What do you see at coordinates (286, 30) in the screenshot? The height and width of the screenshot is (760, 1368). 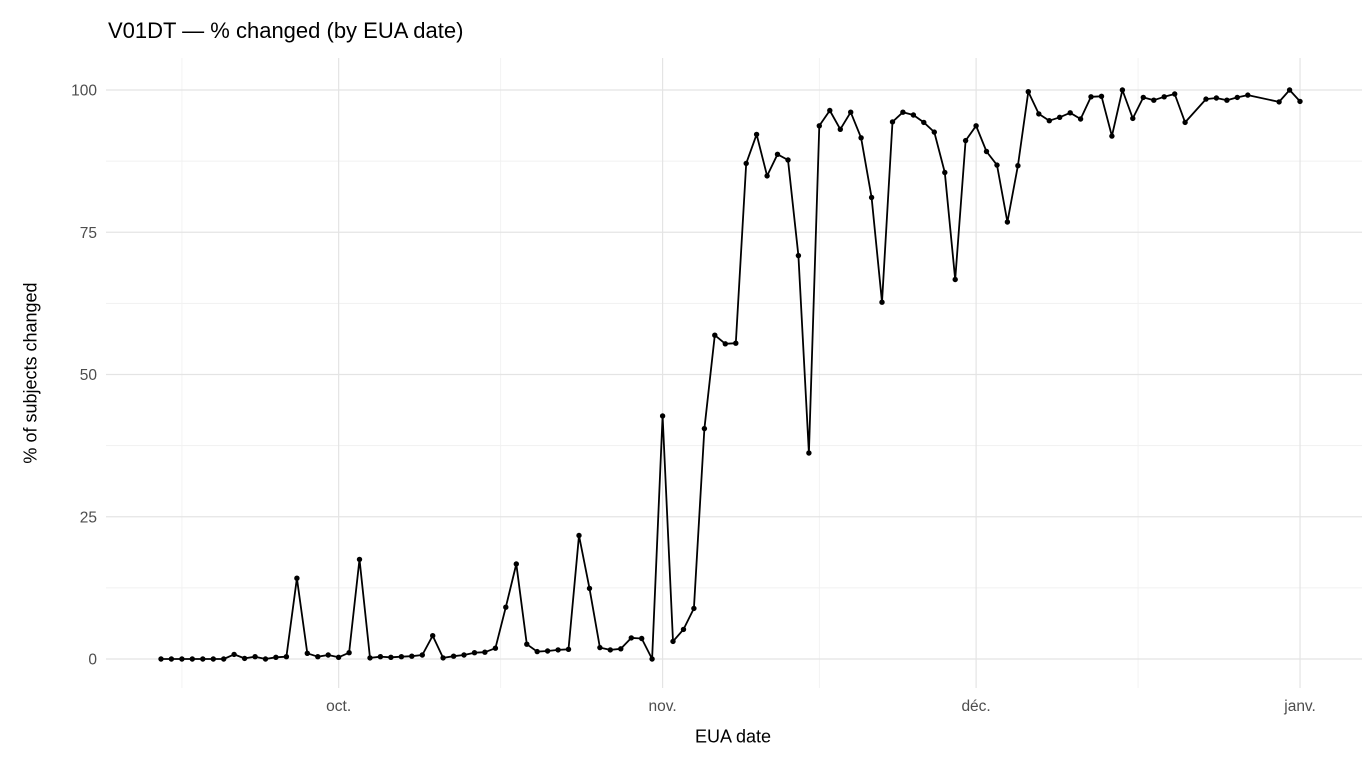 I see `chart-title: V01DT — % changed (by EUA date)` at bounding box center [286, 30].